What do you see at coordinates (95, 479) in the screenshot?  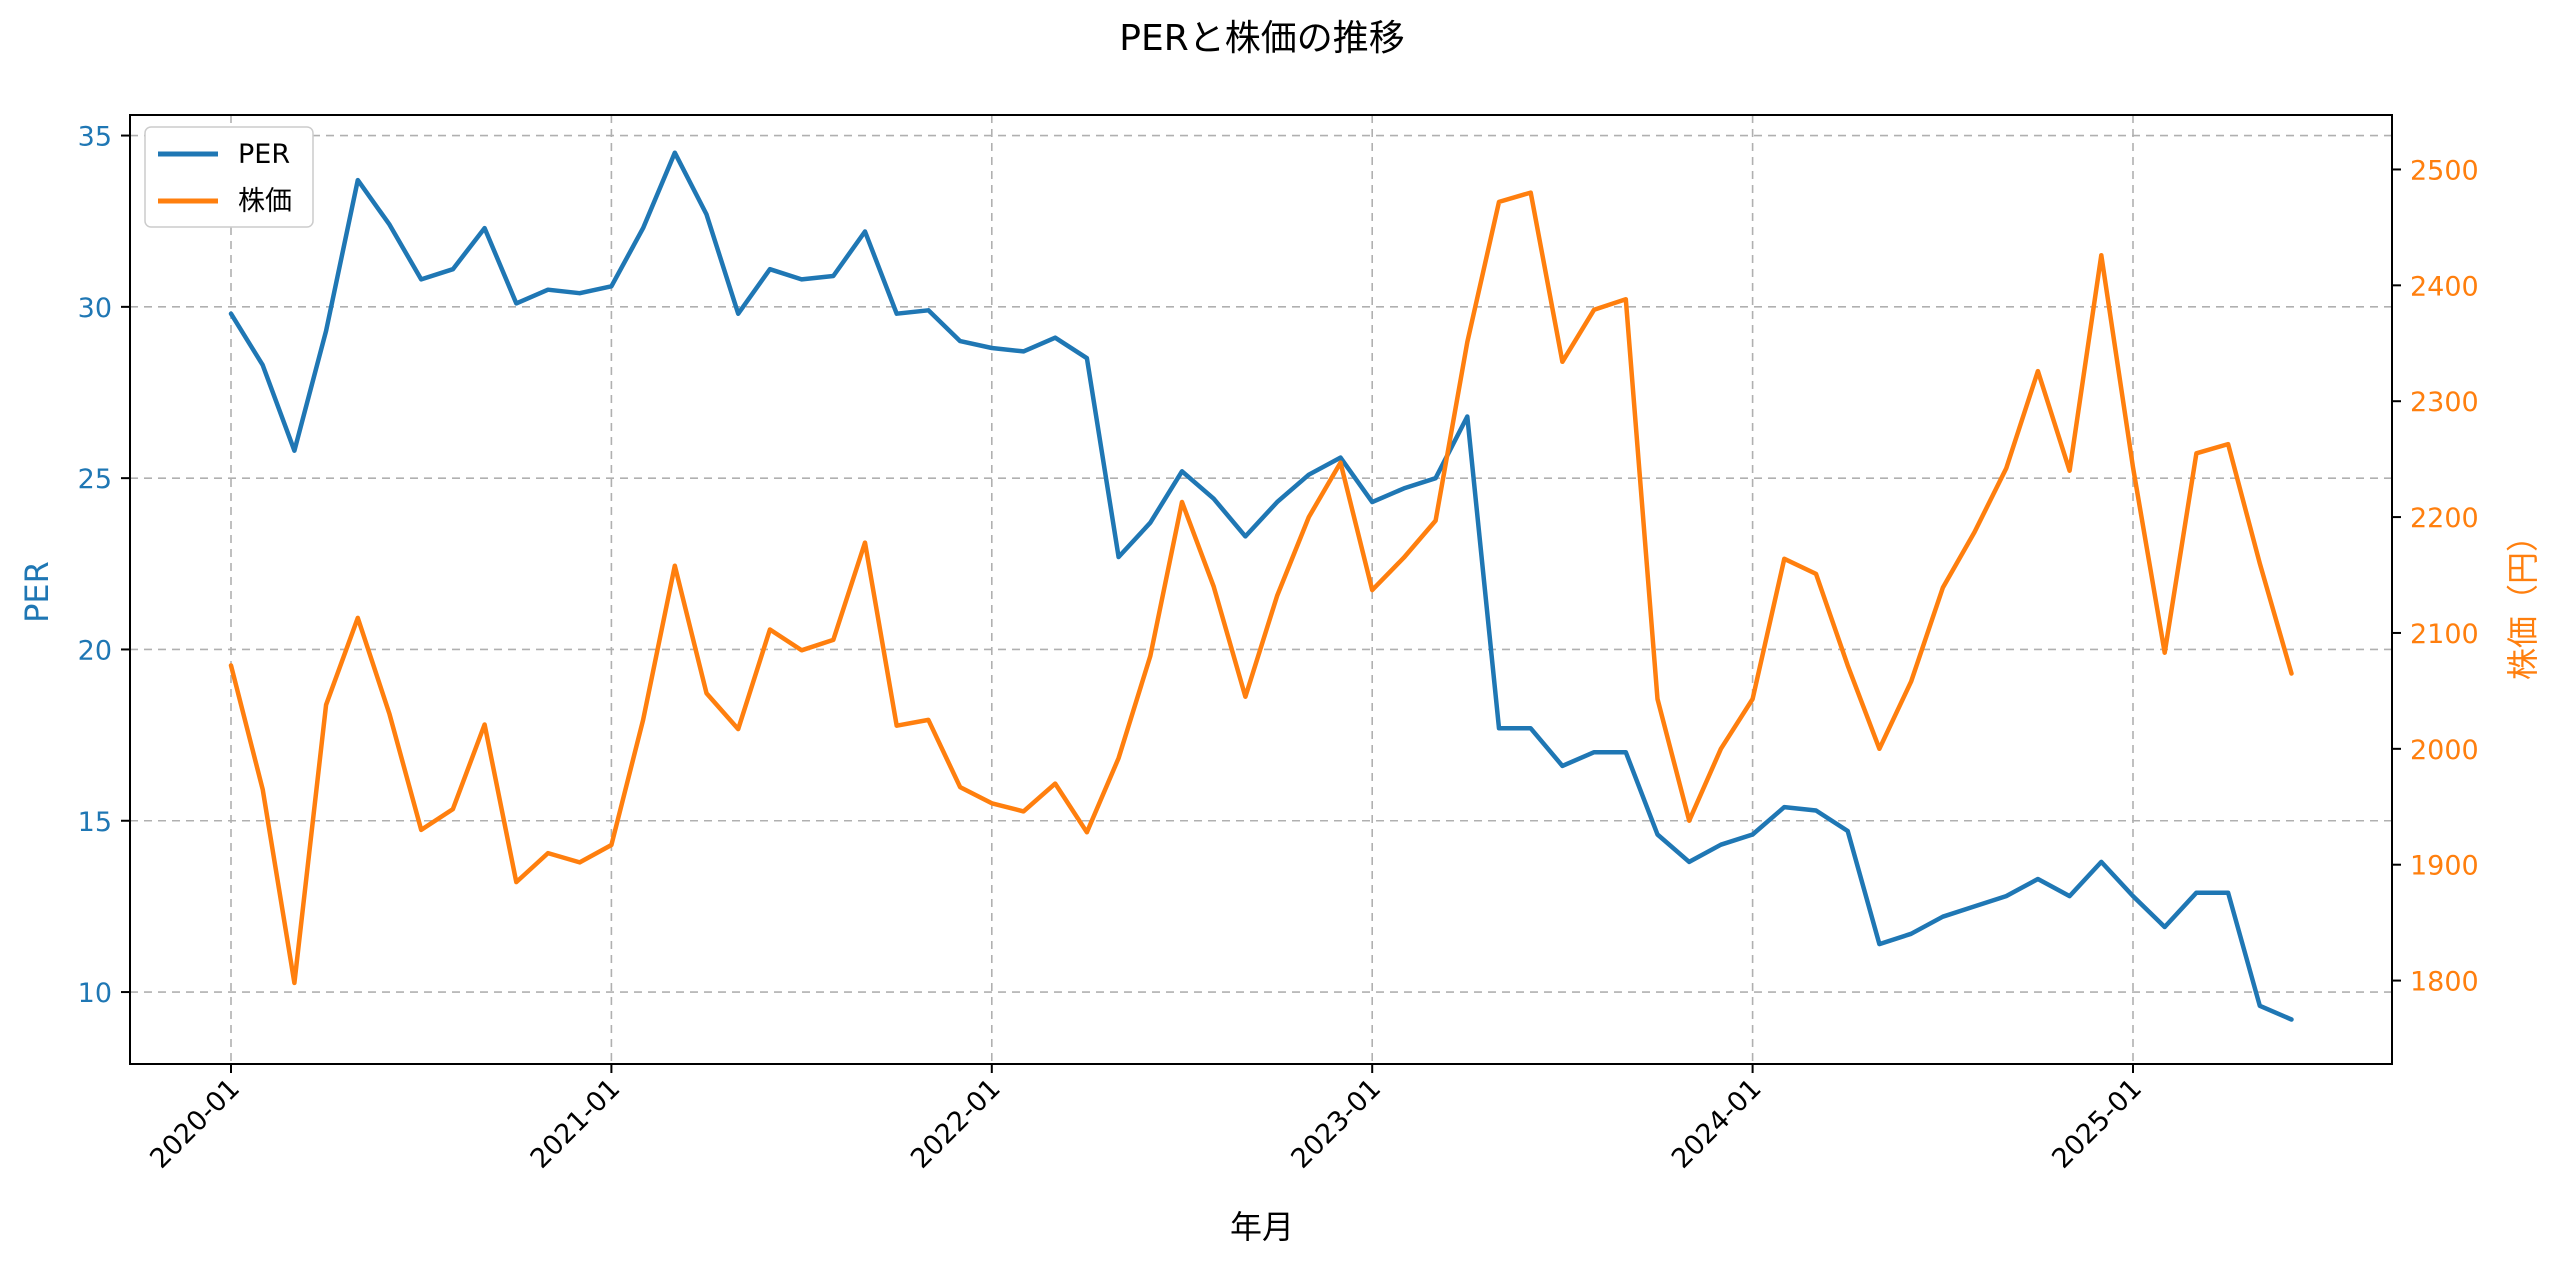 I see `y-left-tick-label: 25` at bounding box center [95, 479].